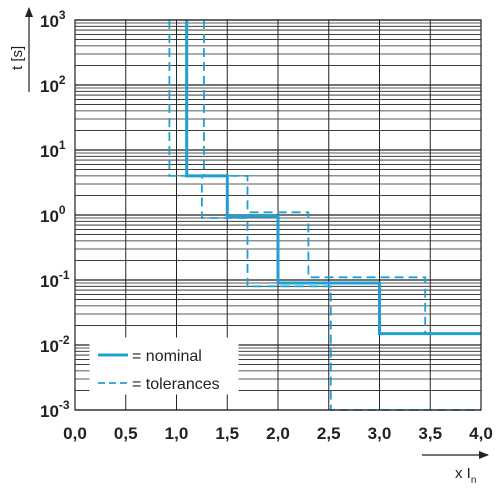 The width and height of the screenshot is (500, 500). What do you see at coordinates (176, 384) in the screenshot?
I see `legend-tolerances-label: = tolerances` at bounding box center [176, 384].